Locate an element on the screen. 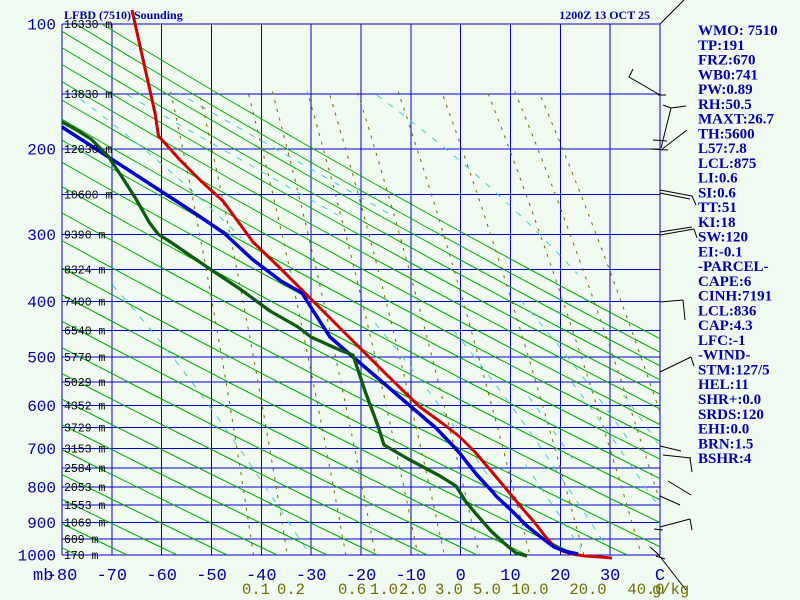 This screenshot has width=800, height=600. svg-text: TT:51 is located at coordinates (717, 208).